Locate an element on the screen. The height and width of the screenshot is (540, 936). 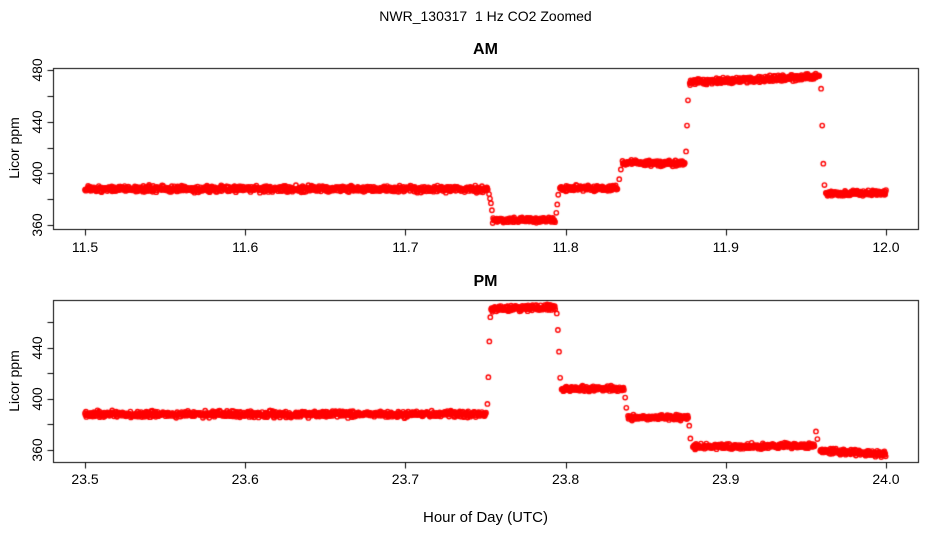
x-tick-label: 12.0 is located at coordinates (886, 247).